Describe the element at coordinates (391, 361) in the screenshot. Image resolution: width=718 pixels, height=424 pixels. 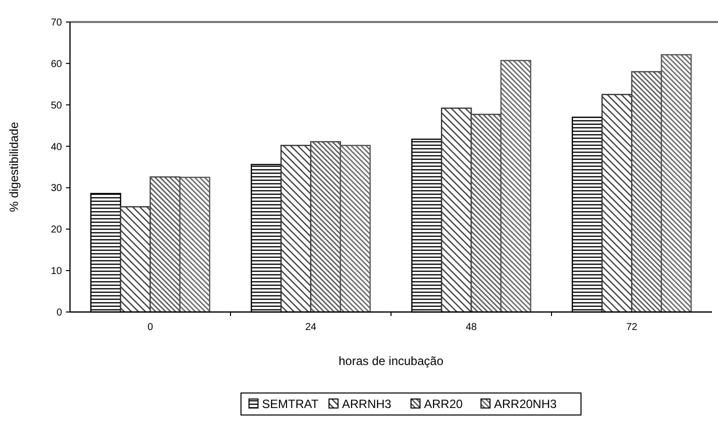
I see `x-axis-title: horas de incubação` at that location.